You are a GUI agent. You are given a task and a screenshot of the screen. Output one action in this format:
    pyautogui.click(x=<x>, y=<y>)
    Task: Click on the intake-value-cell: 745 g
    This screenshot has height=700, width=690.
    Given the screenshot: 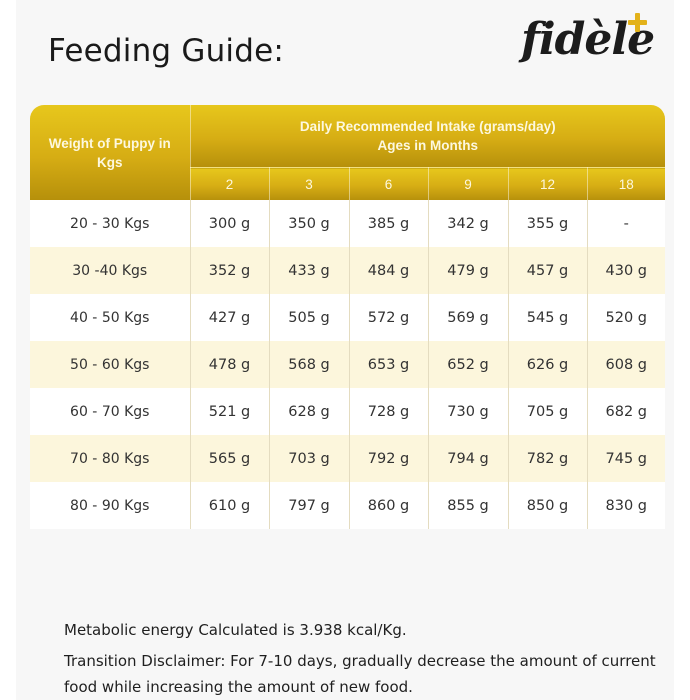 What is the action you would take?
    pyautogui.click(x=626, y=458)
    